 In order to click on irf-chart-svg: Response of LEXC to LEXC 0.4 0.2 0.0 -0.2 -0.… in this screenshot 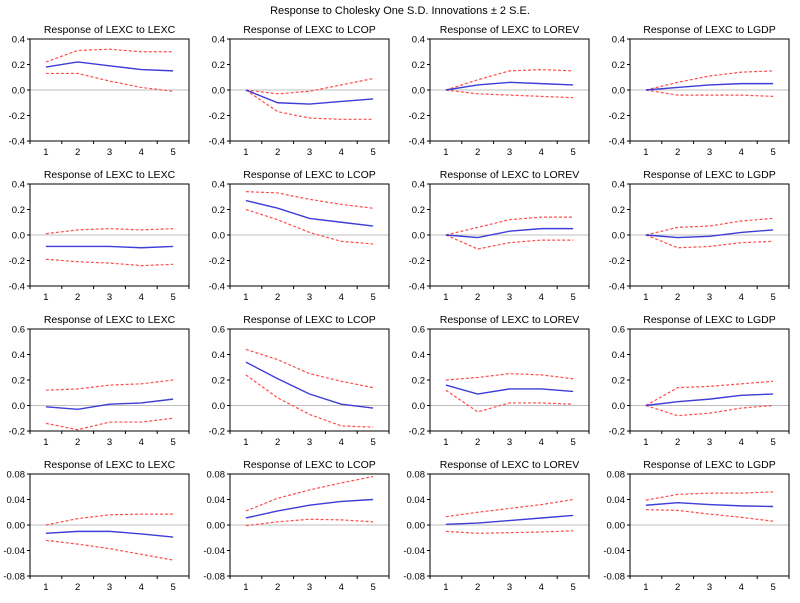, I will do `click(99, 91)`.